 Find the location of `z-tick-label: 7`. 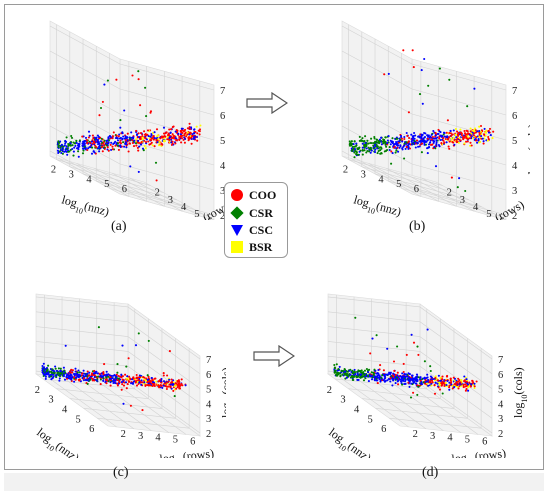

z-tick-label: 7 is located at coordinates (222, 91).